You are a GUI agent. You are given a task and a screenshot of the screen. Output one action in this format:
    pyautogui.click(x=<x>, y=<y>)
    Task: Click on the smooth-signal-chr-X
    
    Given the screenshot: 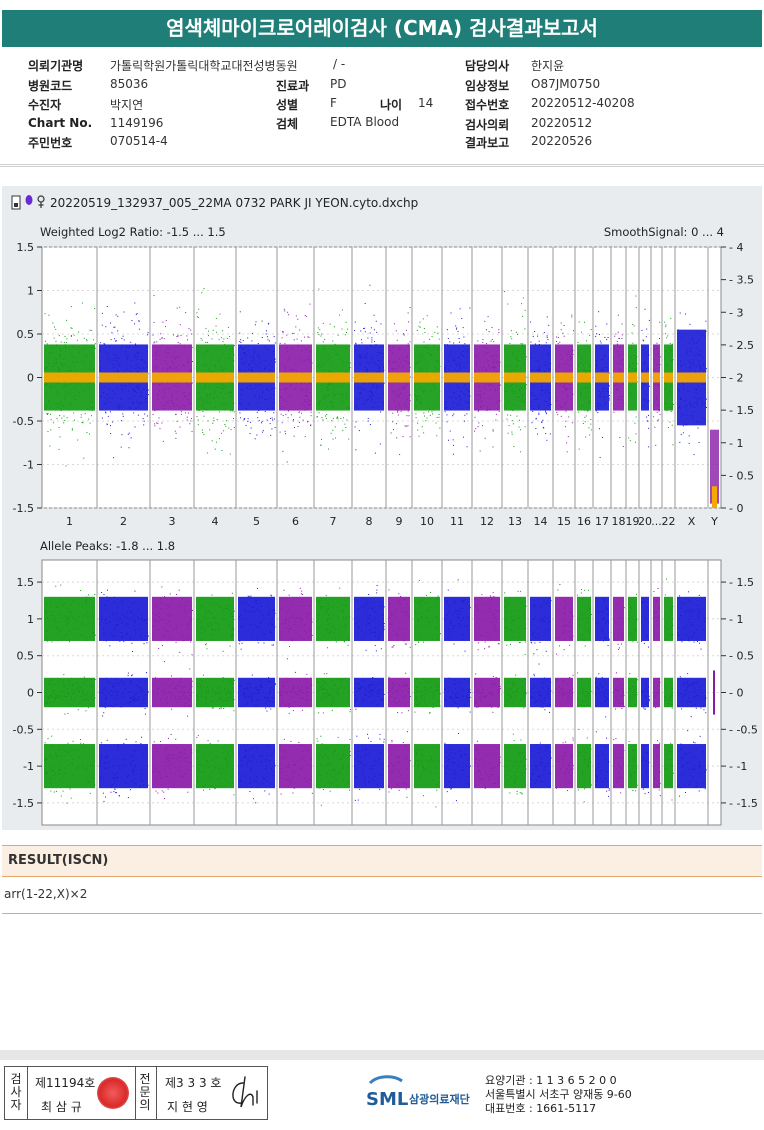 What is the action you would take?
    pyautogui.click(x=691, y=377)
    